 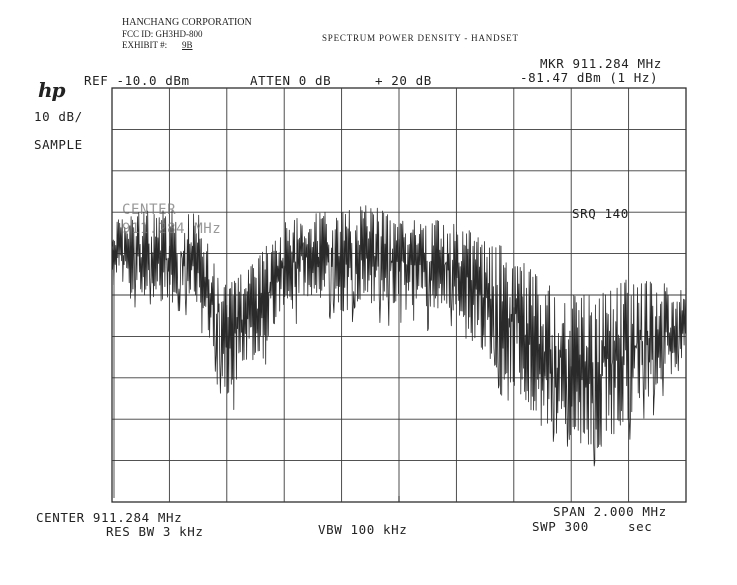 What do you see at coordinates (149, 210) in the screenshot?
I see `overlay-center-label: CENTER` at bounding box center [149, 210].